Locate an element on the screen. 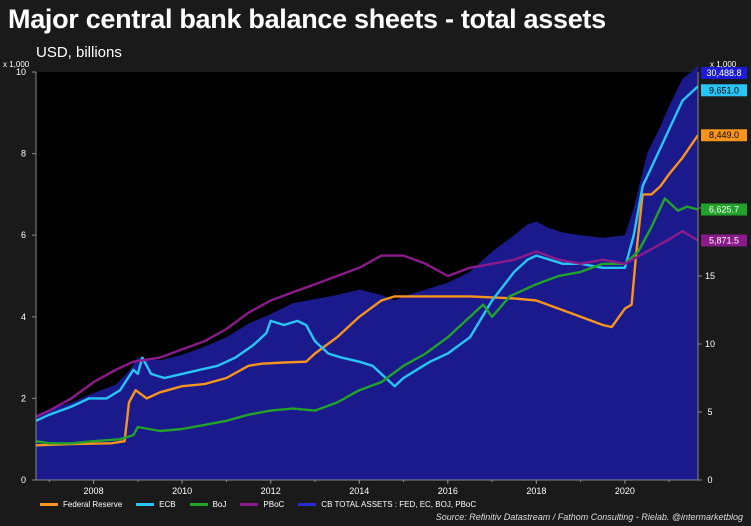 Image resolution: width=751 pixels, height=526 pixels. x-axis-tick-label: 2010 is located at coordinates (182, 491).